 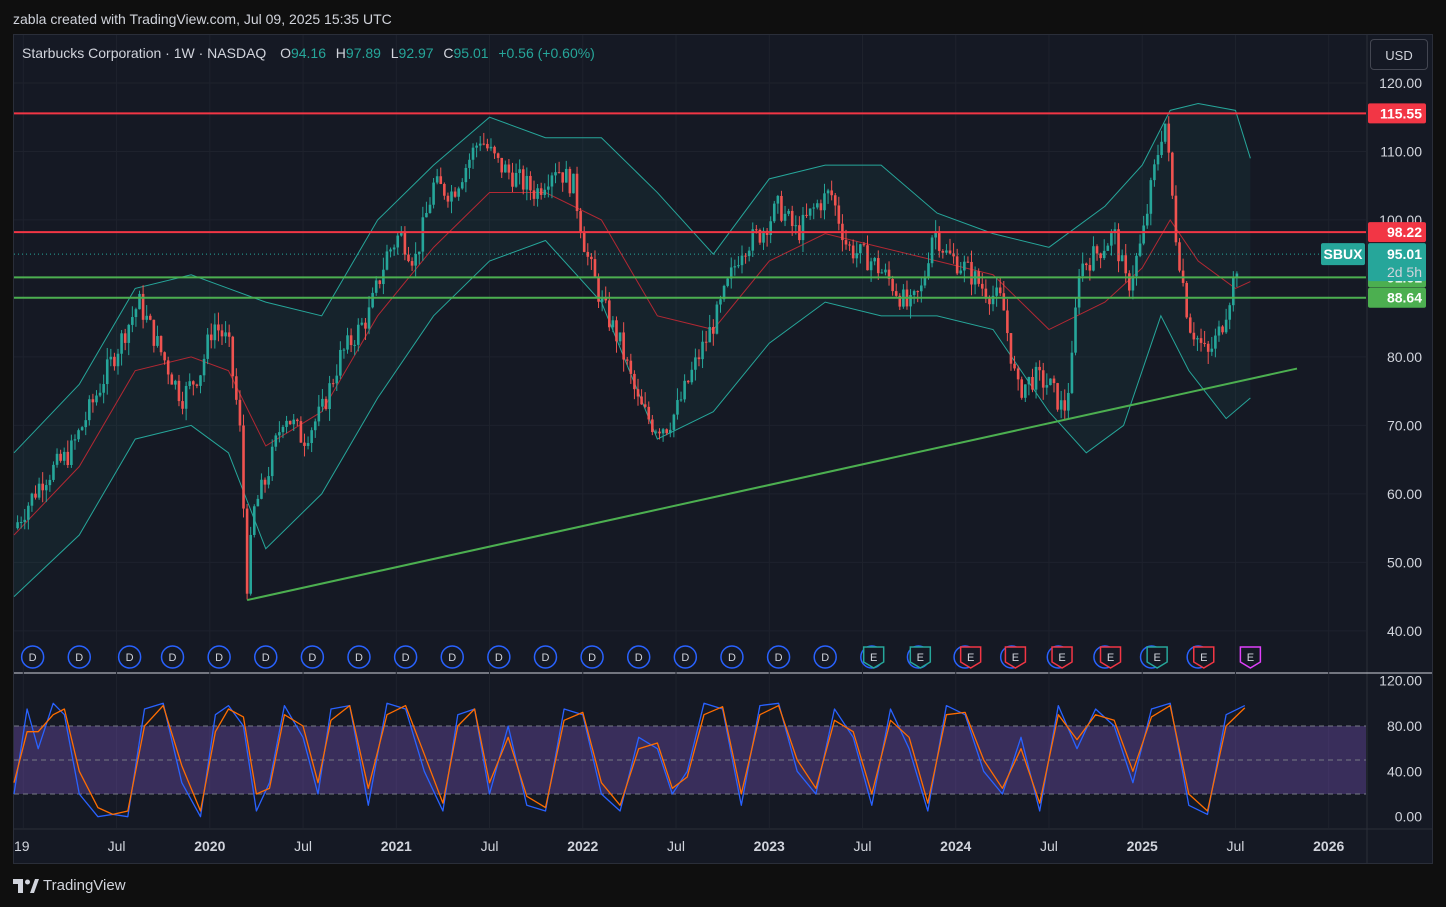 What do you see at coordinates (1404, 726) in the screenshot?
I see `stoch-tick-label: 80.00` at bounding box center [1404, 726].